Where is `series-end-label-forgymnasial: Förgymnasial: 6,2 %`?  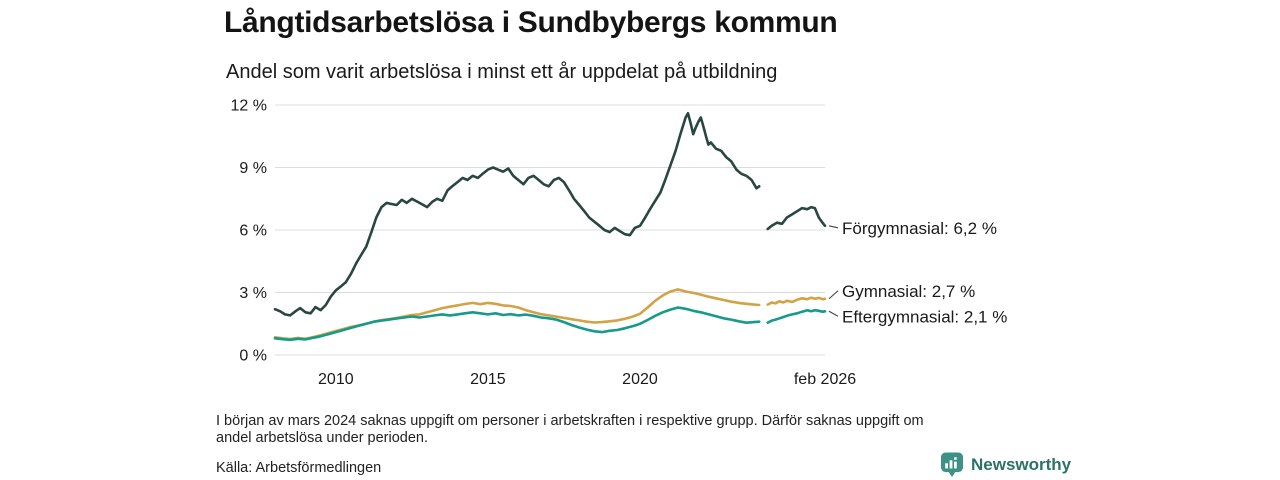
series-end-label-forgymnasial: Förgymnasial: 6,2 % is located at coordinates (919, 228).